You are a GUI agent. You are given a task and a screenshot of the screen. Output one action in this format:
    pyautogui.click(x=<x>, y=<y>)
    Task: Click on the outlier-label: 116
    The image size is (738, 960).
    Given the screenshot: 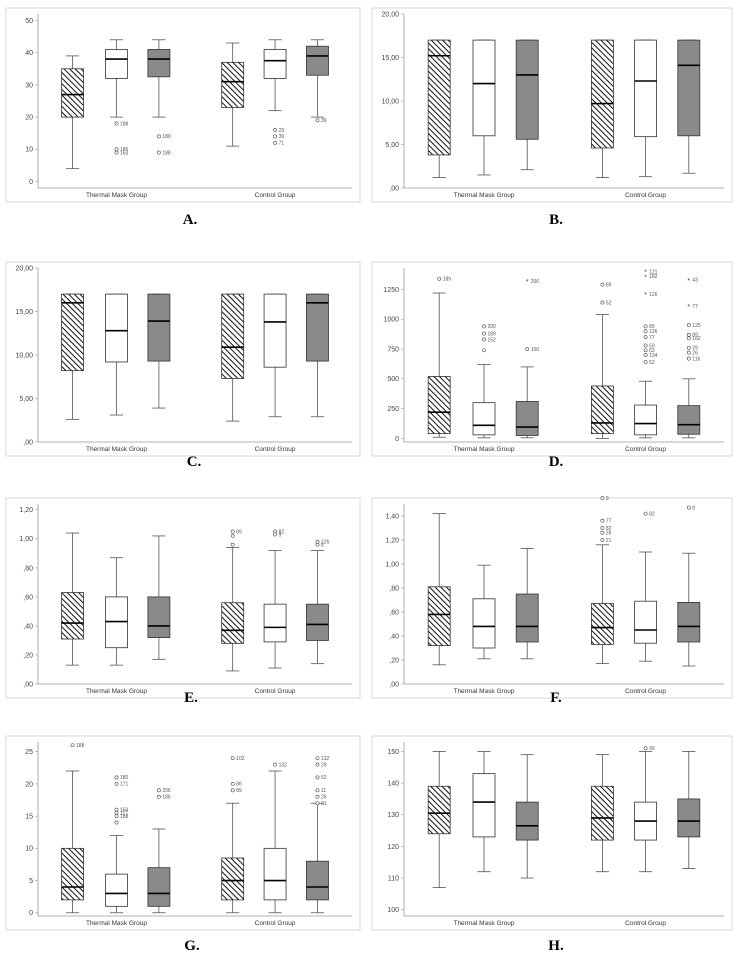 What is the action you would take?
    pyautogui.click(x=696, y=359)
    